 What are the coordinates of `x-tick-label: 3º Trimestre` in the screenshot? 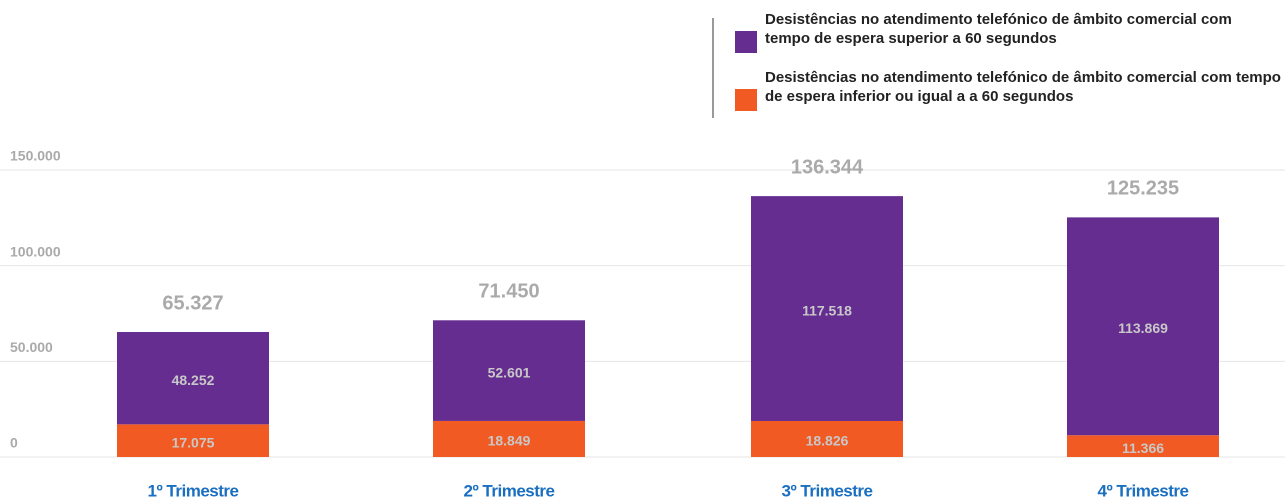 It's located at (827, 490).